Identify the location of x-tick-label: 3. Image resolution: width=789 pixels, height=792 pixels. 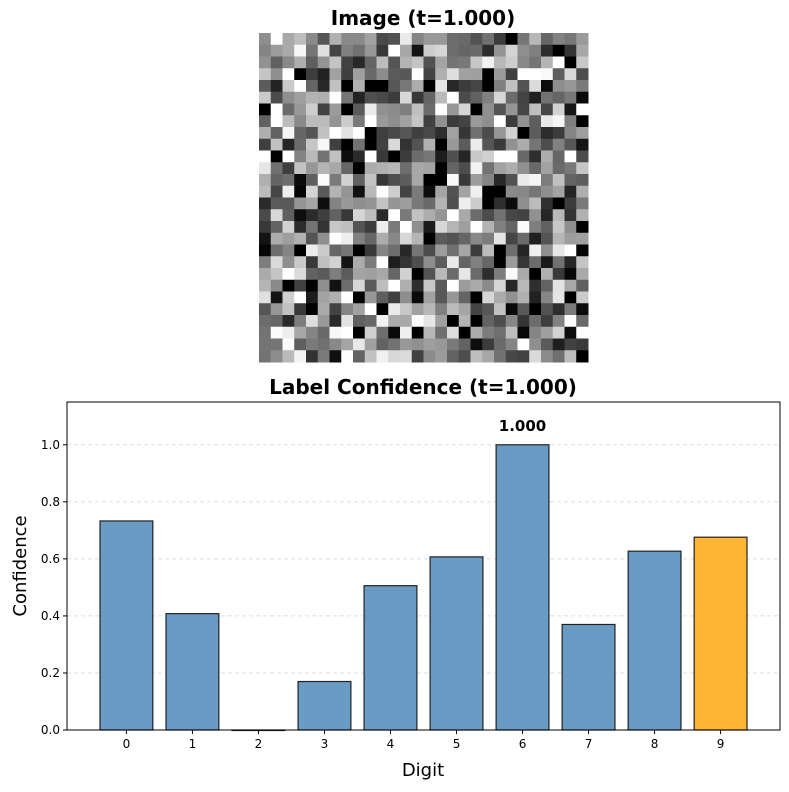
(325, 744).